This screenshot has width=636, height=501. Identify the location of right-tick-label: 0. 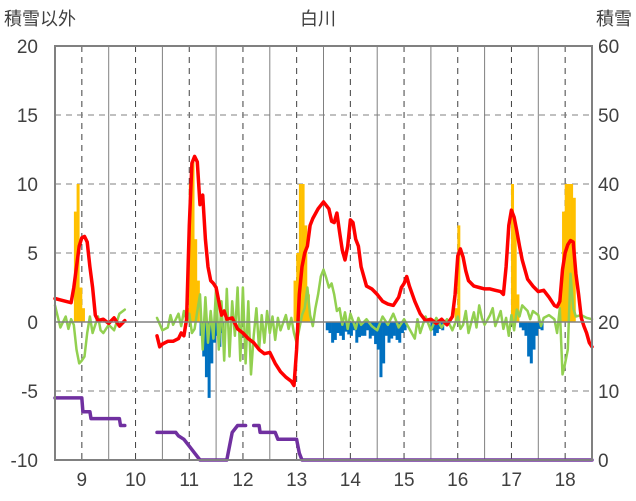
(603, 461).